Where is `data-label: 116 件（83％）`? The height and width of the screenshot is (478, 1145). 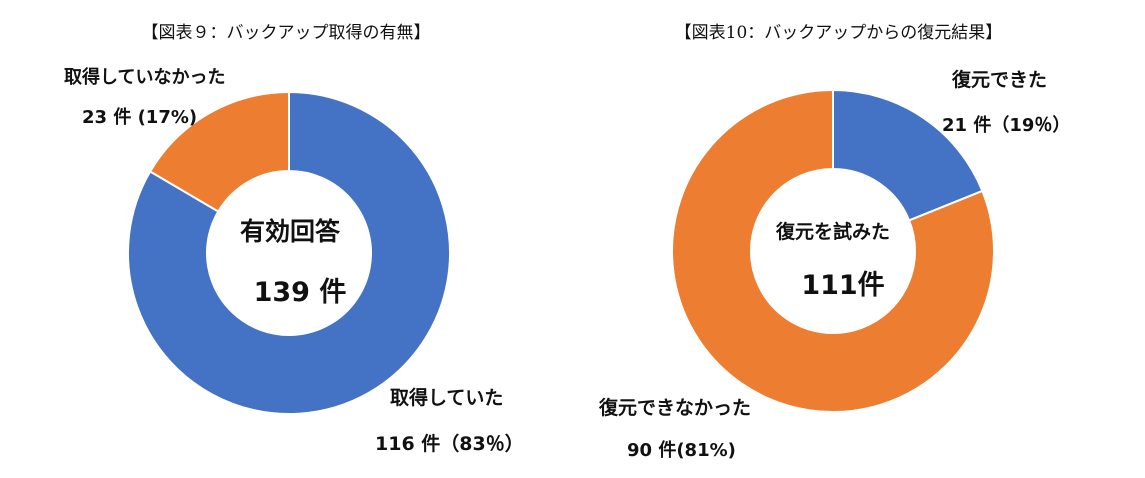
data-label: 116 件（83％） is located at coordinates (449, 444).